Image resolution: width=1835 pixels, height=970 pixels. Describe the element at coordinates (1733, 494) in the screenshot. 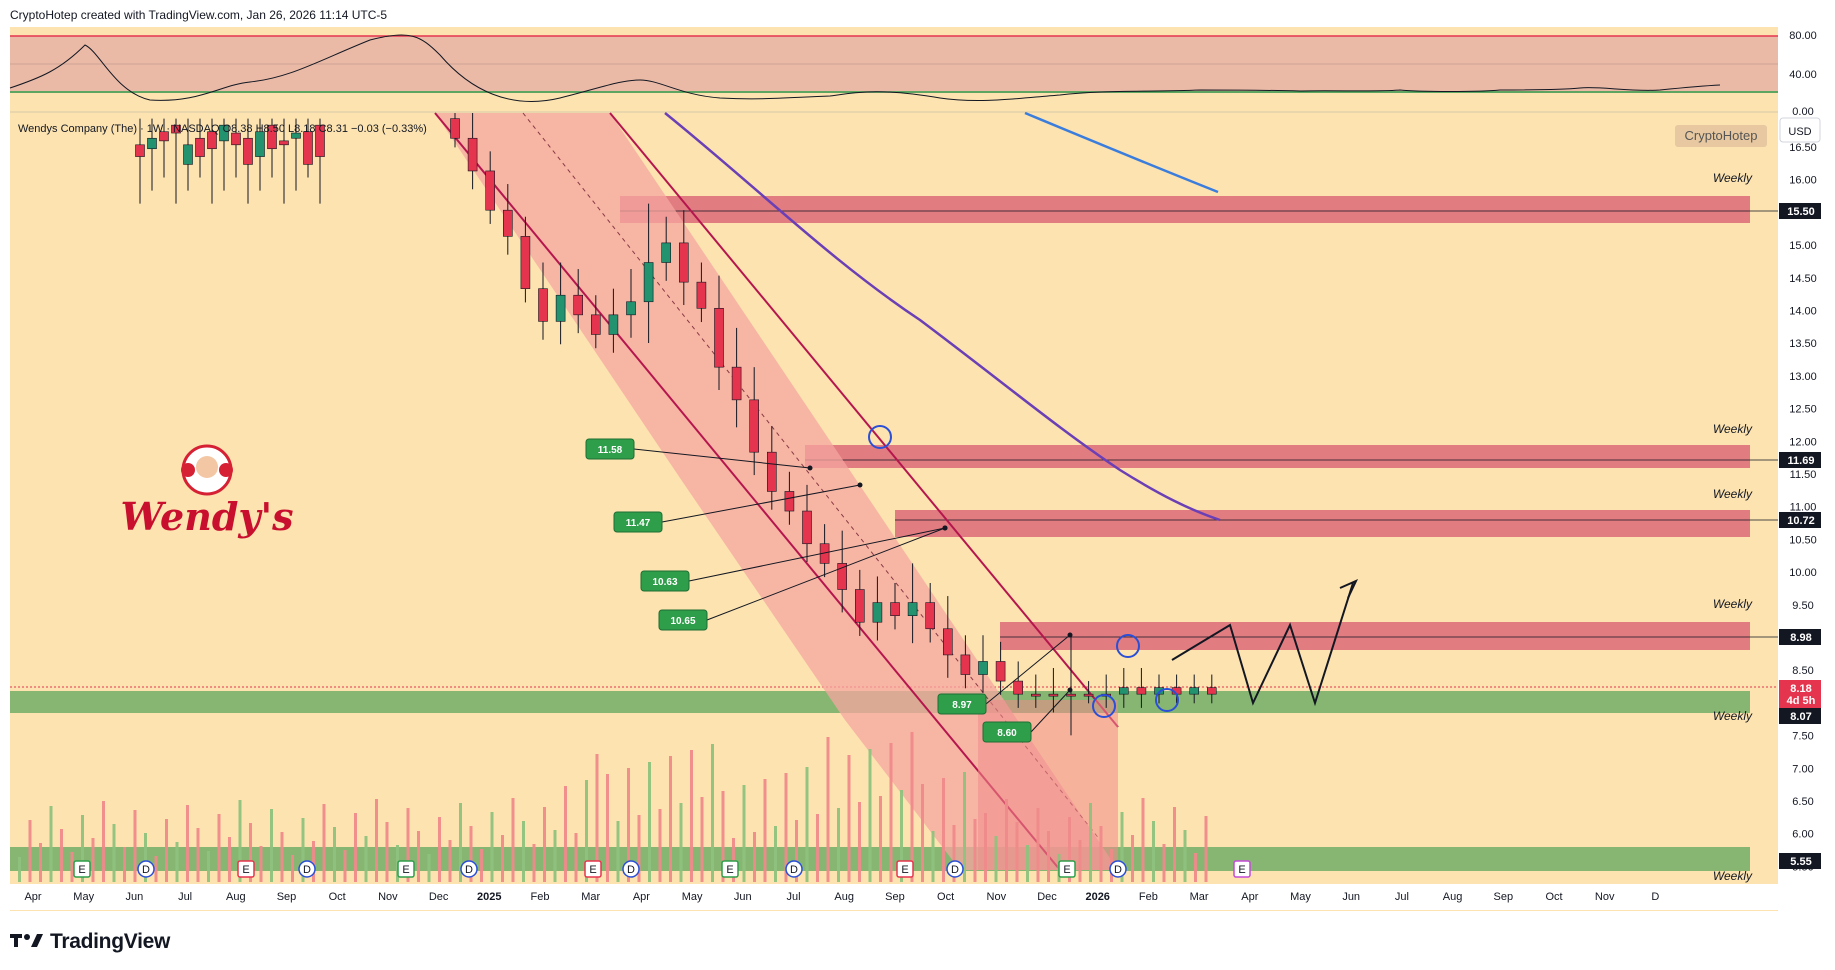

I see `weekly-label-3: Weekly` at that location.